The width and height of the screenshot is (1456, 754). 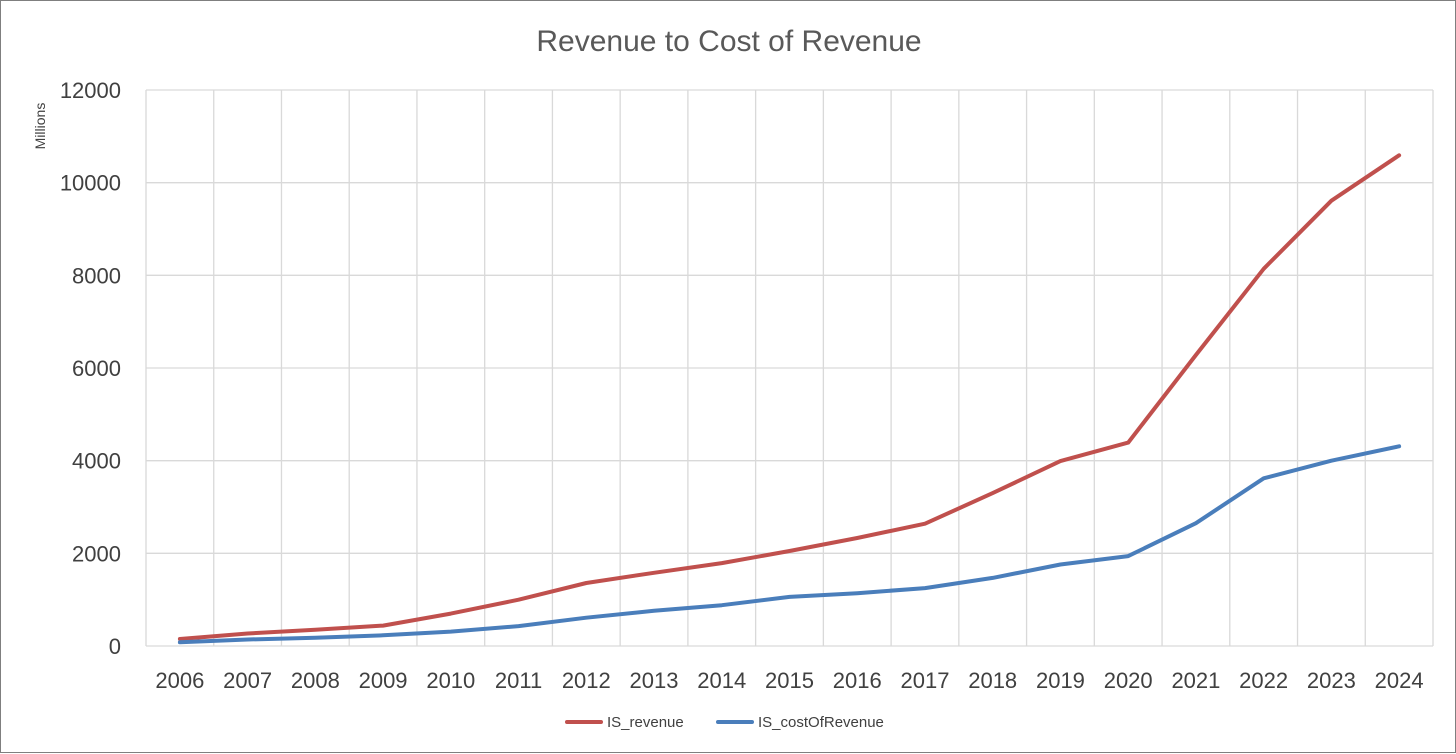 What do you see at coordinates (724, 722) in the screenshot?
I see `legend: IS_revenue IS_costOfRevenue` at bounding box center [724, 722].